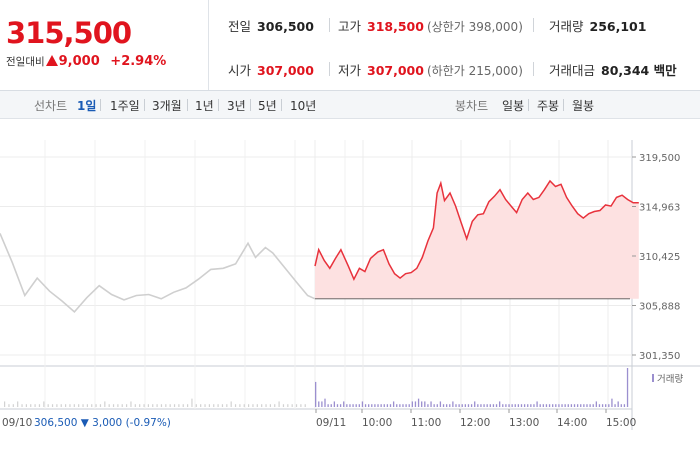 This screenshot has width=700, height=450. I want to click on previous-day-line, so click(158, 273).